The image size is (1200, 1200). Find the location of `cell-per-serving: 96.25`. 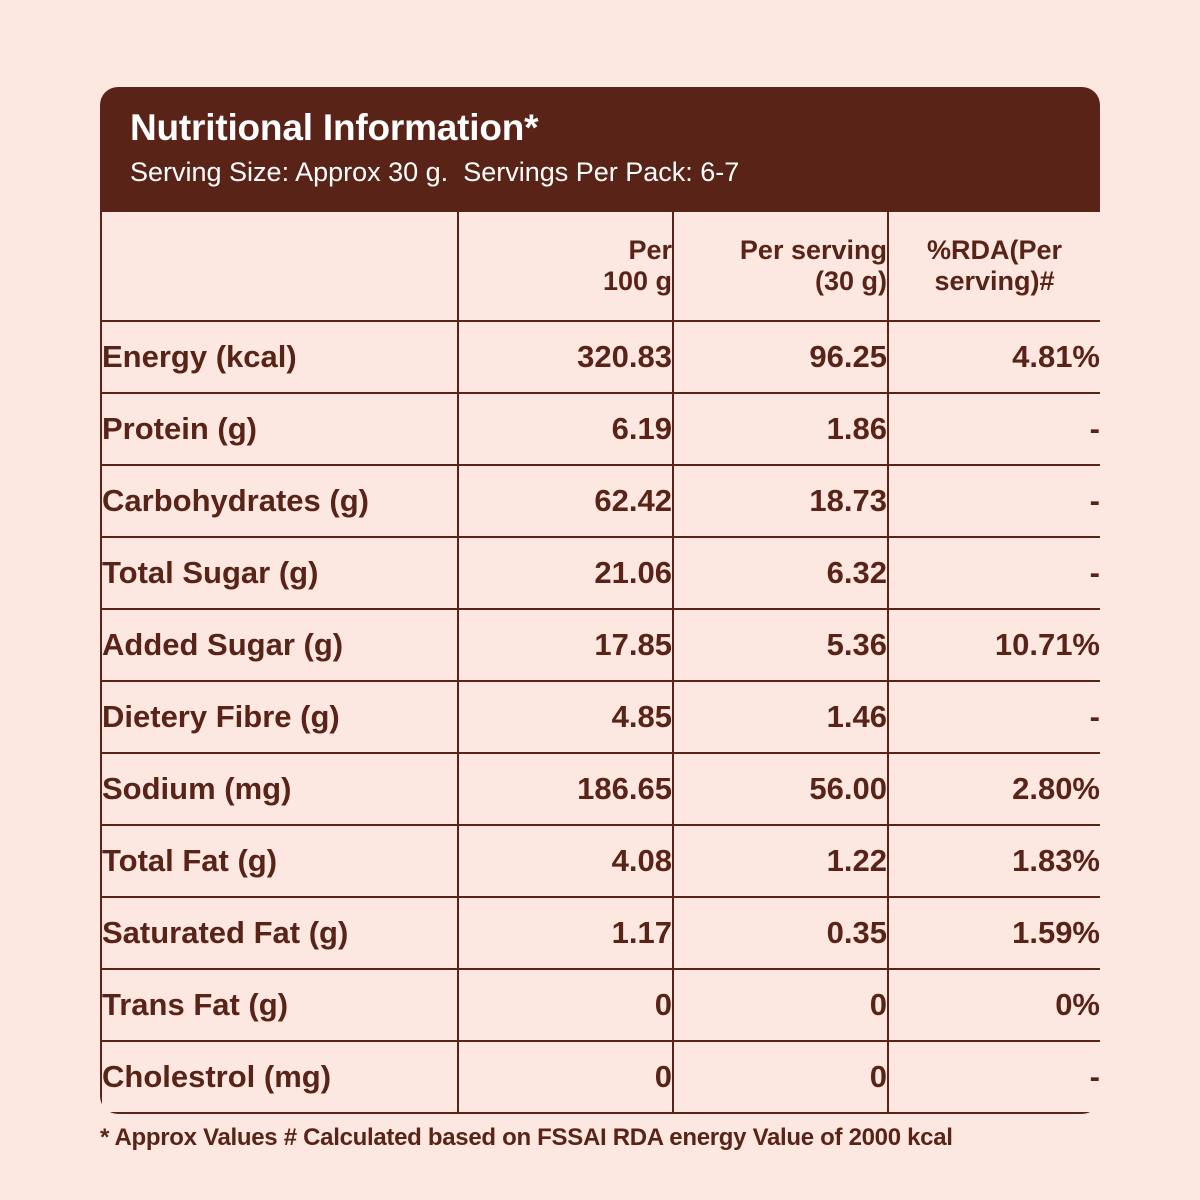

cell-per-serving: 96.25 is located at coordinates (780, 357).